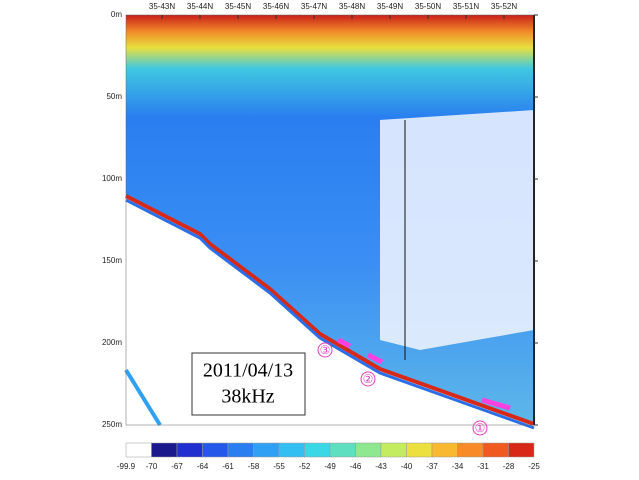  Describe the element at coordinates (247, 397) in the screenshot. I see `frequency: 38kHz` at that location.